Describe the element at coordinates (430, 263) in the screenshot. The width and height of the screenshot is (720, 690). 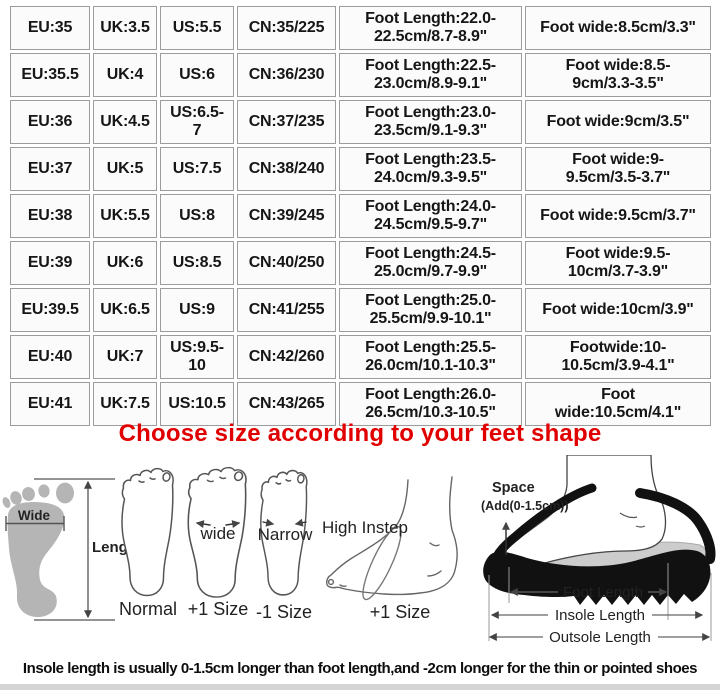
I see `cell-foot-length: Foot Length:24.5-25.0cm/9.7-9.9"` at that location.